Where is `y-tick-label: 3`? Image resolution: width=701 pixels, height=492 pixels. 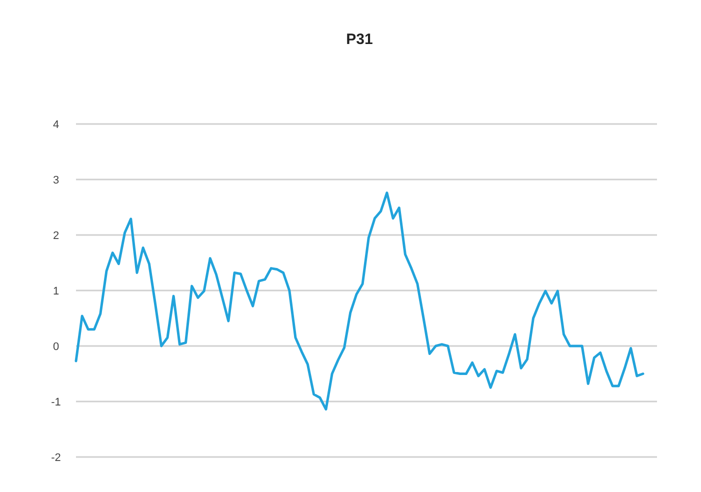 y-tick-label: 3 is located at coordinates (56, 180).